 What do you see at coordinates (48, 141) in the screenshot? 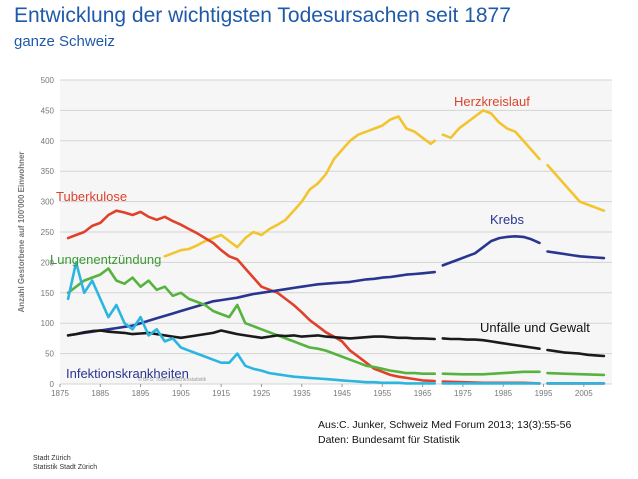
I see `y-tick-label: 400` at bounding box center [48, 141].